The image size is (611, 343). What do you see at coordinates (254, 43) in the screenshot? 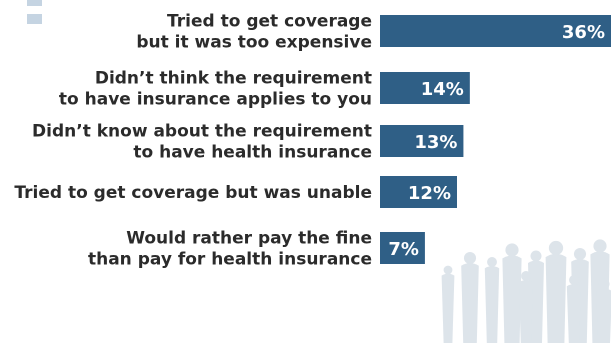
I see `category-label: but it was too expensive` at bounding box center [254, 43].